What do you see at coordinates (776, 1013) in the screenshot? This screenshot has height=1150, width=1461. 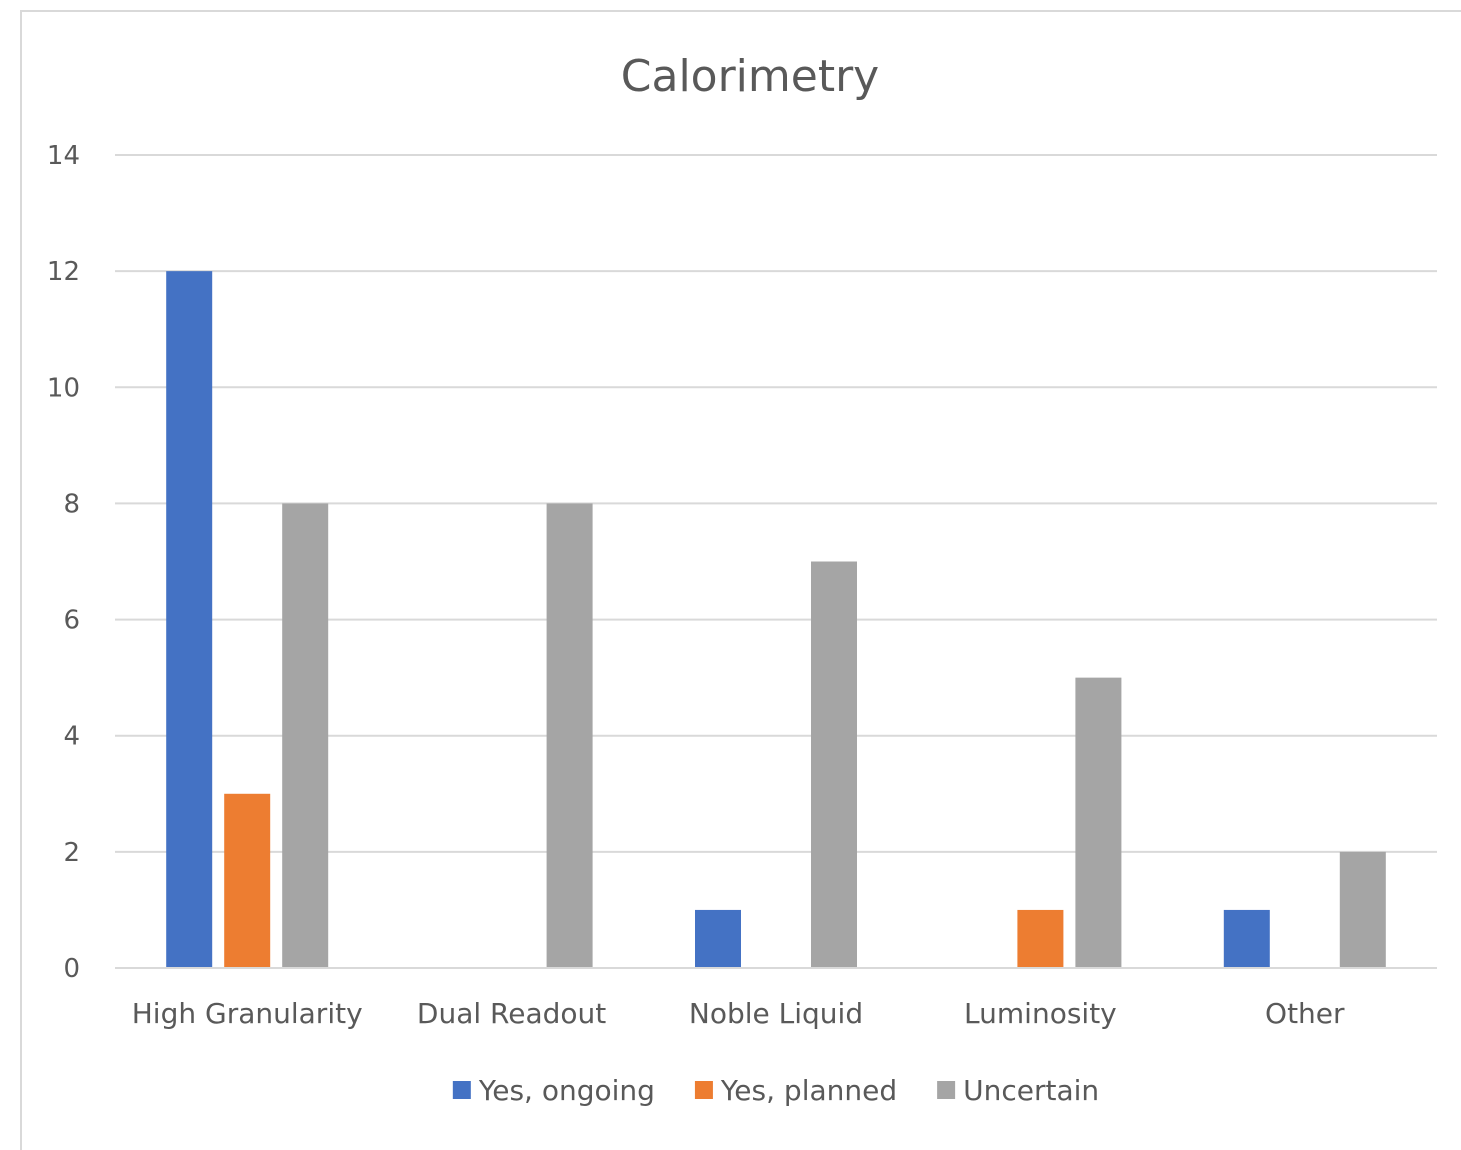 I see `x-tick-label: Noble Liquid` at bounding box center [776, 1013].